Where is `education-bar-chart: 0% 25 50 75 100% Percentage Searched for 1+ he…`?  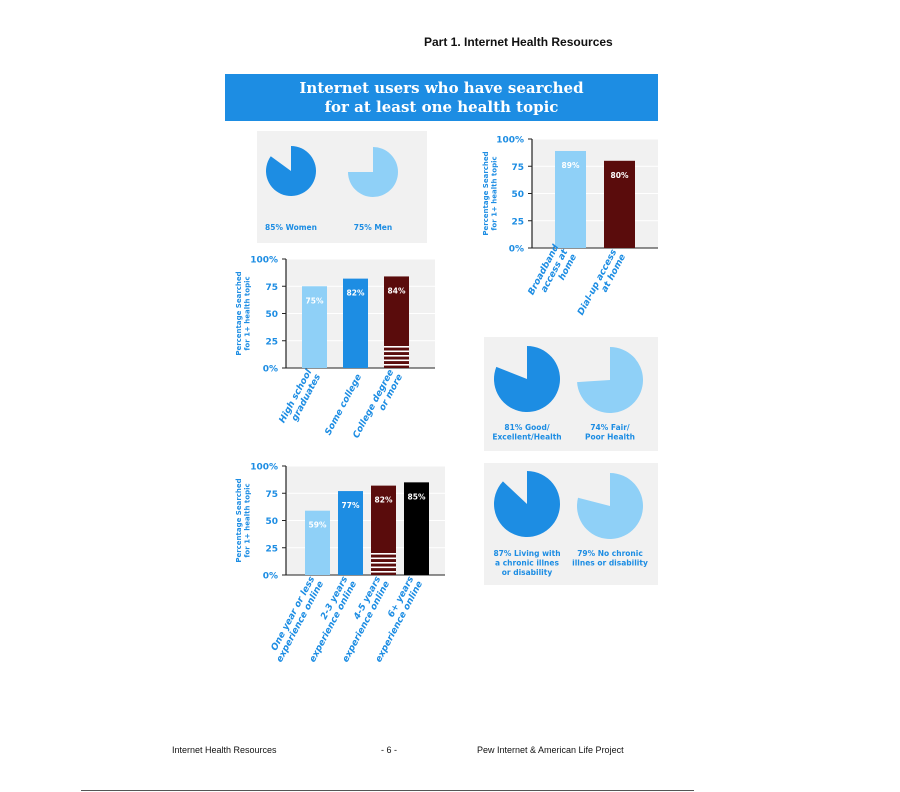 education-bar-chart: 0% 25 50 75 100% Percentage Searched for 1+ he… is located at coordinates (335, 348).